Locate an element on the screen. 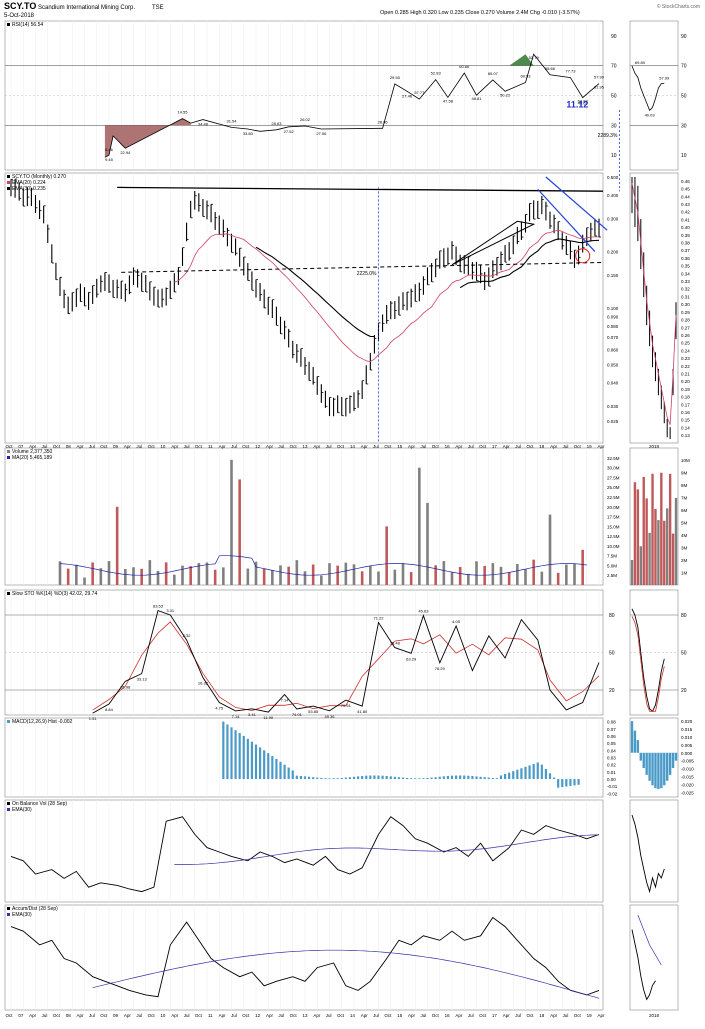  rsi-value-label: 65.07 is located at coordinates (493, 73).